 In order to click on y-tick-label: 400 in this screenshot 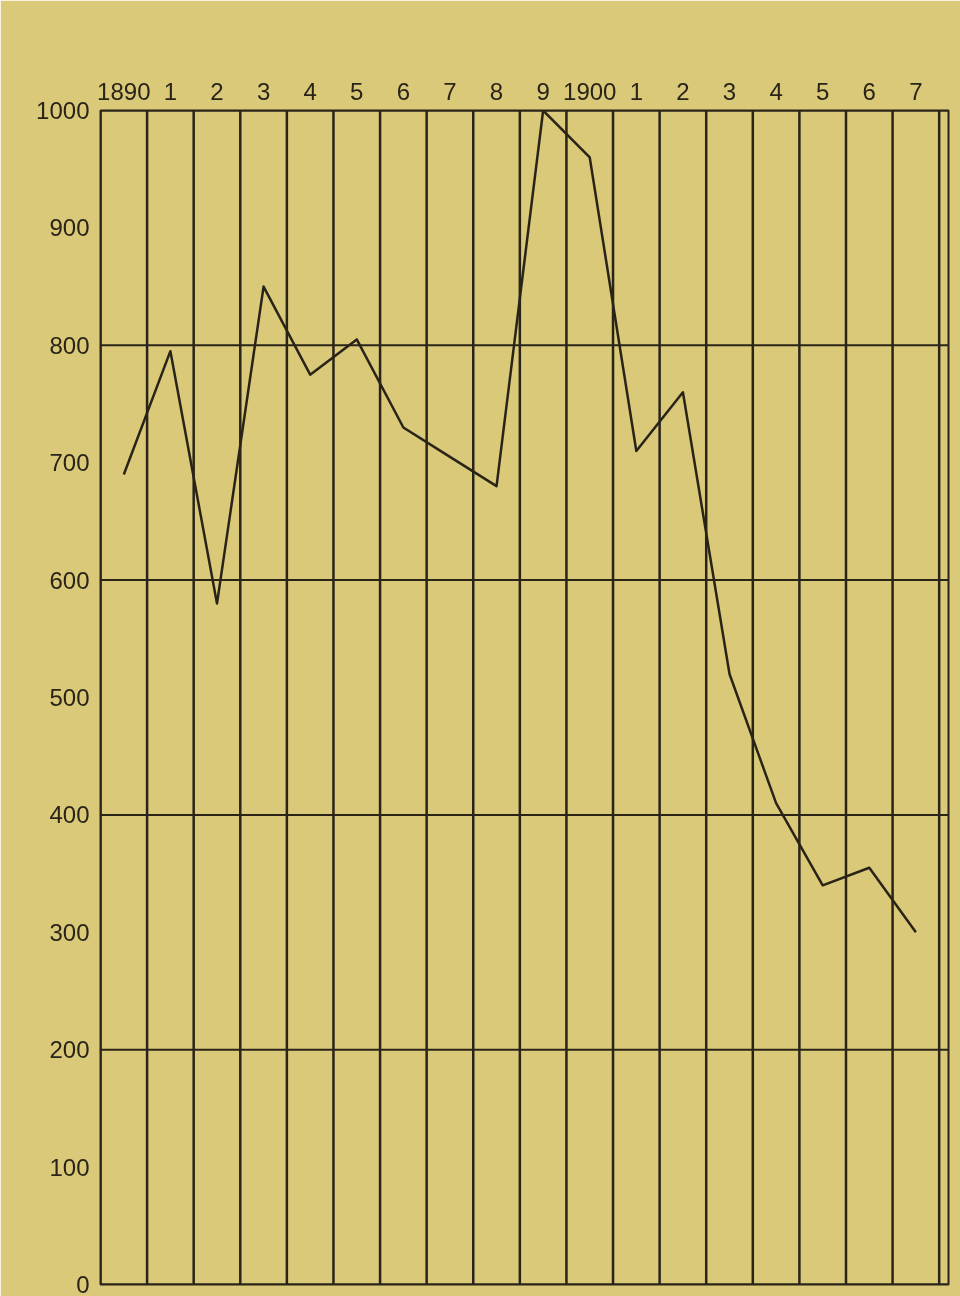, I will do `click(69, 815)`.